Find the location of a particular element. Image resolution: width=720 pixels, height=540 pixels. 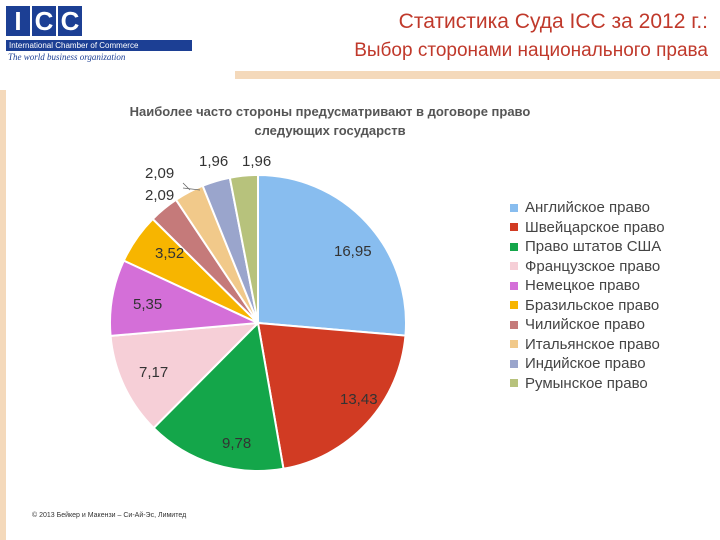

page-subtitle: Выбор сторонами национального права is located at coordinates (531, 50).